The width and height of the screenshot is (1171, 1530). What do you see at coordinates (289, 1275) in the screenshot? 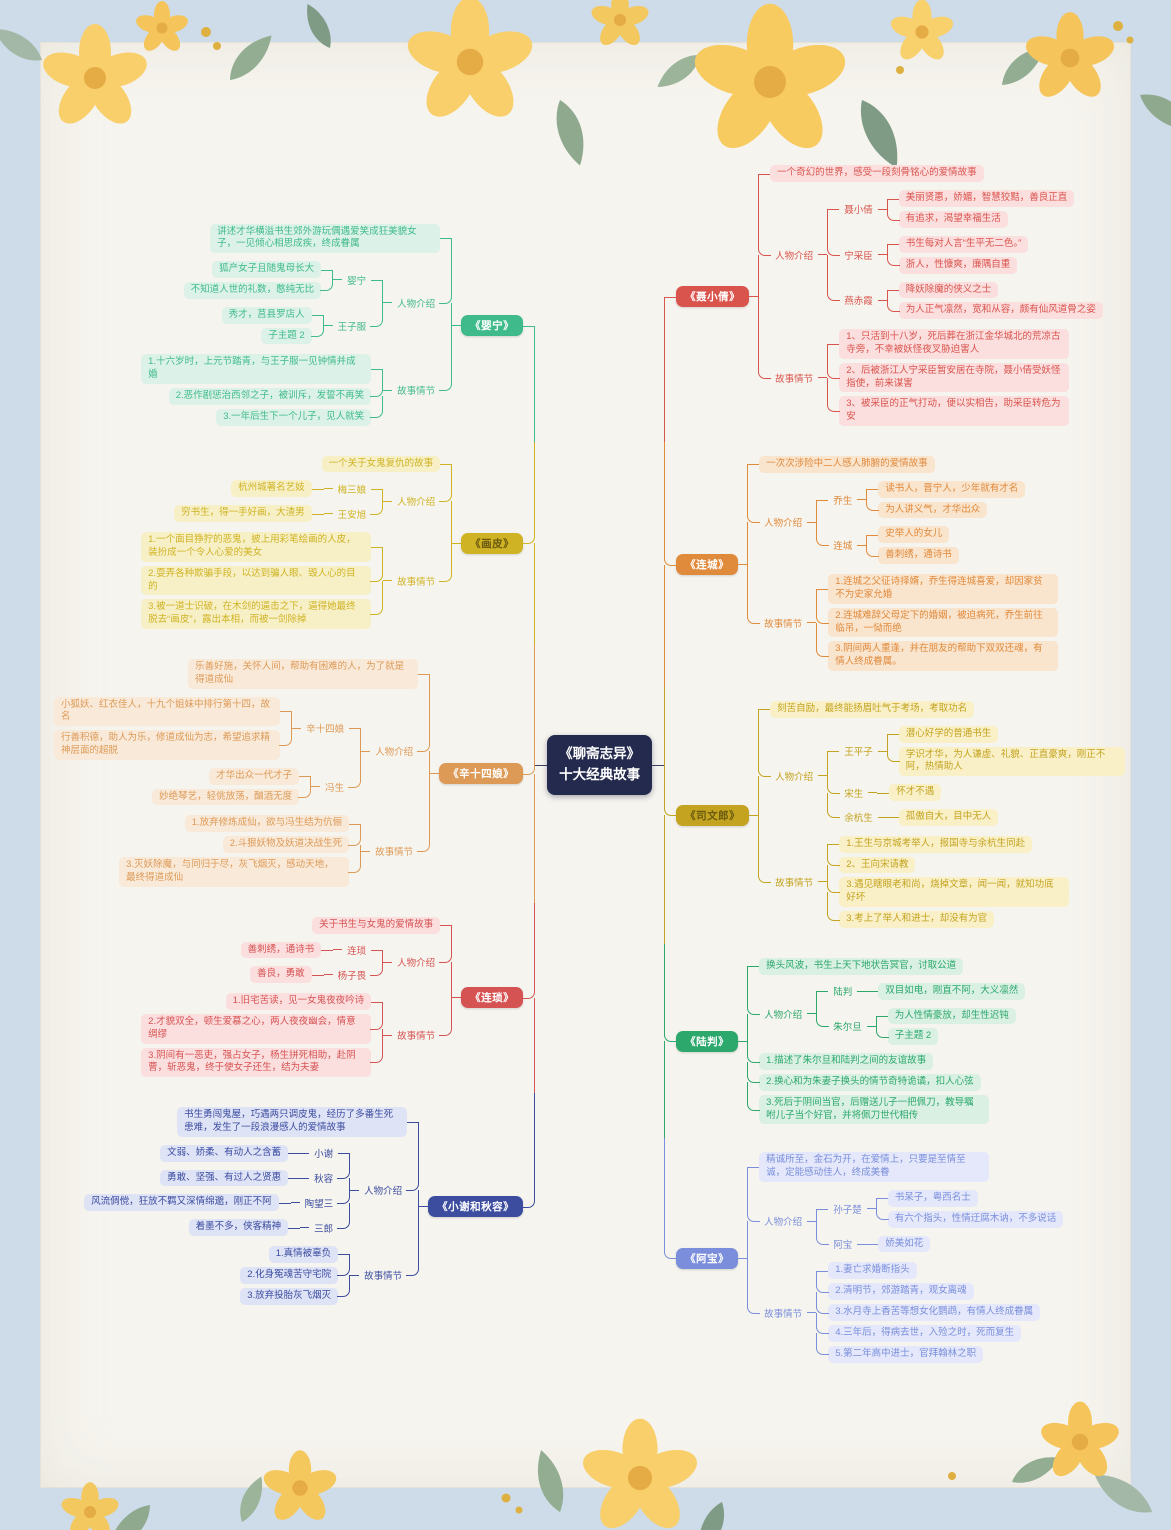
I see `tree-node: 2.化身冤魂苦守宅院` at bounding box center [289, 1275].